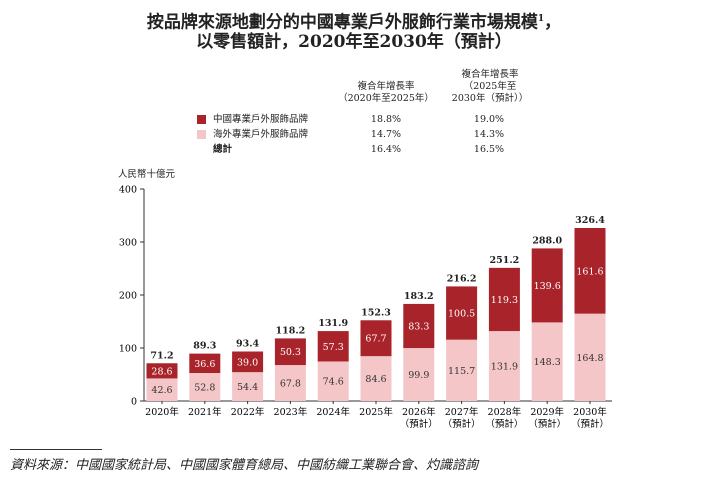  I want to click on data-label-china: 50.3, so click(290, 352).